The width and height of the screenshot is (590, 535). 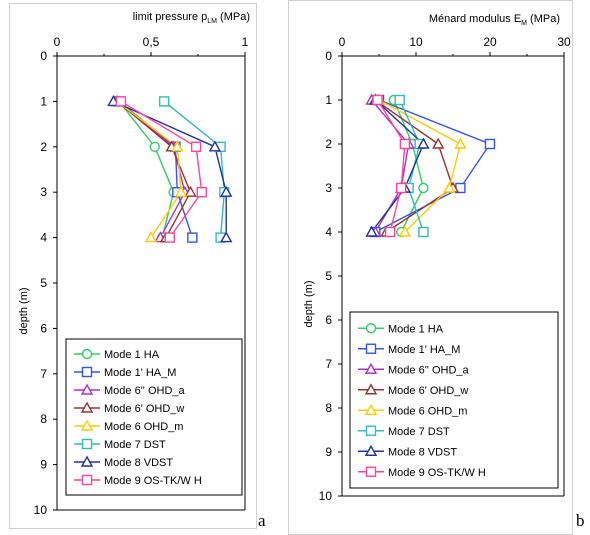 I want to click on chart-title-unit: (MPa), so click(x=233, y=17).